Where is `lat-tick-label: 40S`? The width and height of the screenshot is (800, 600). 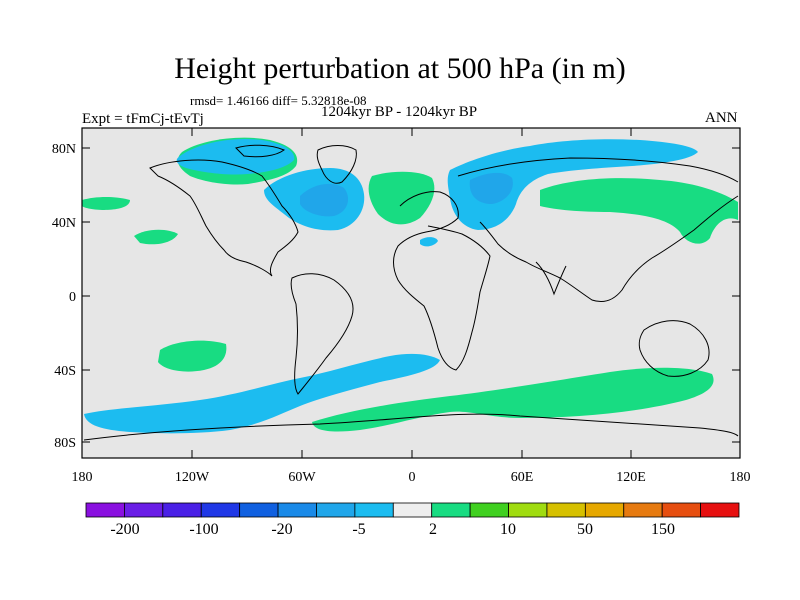 lat-tick-label: 40S is located at coordinates (65, 371).